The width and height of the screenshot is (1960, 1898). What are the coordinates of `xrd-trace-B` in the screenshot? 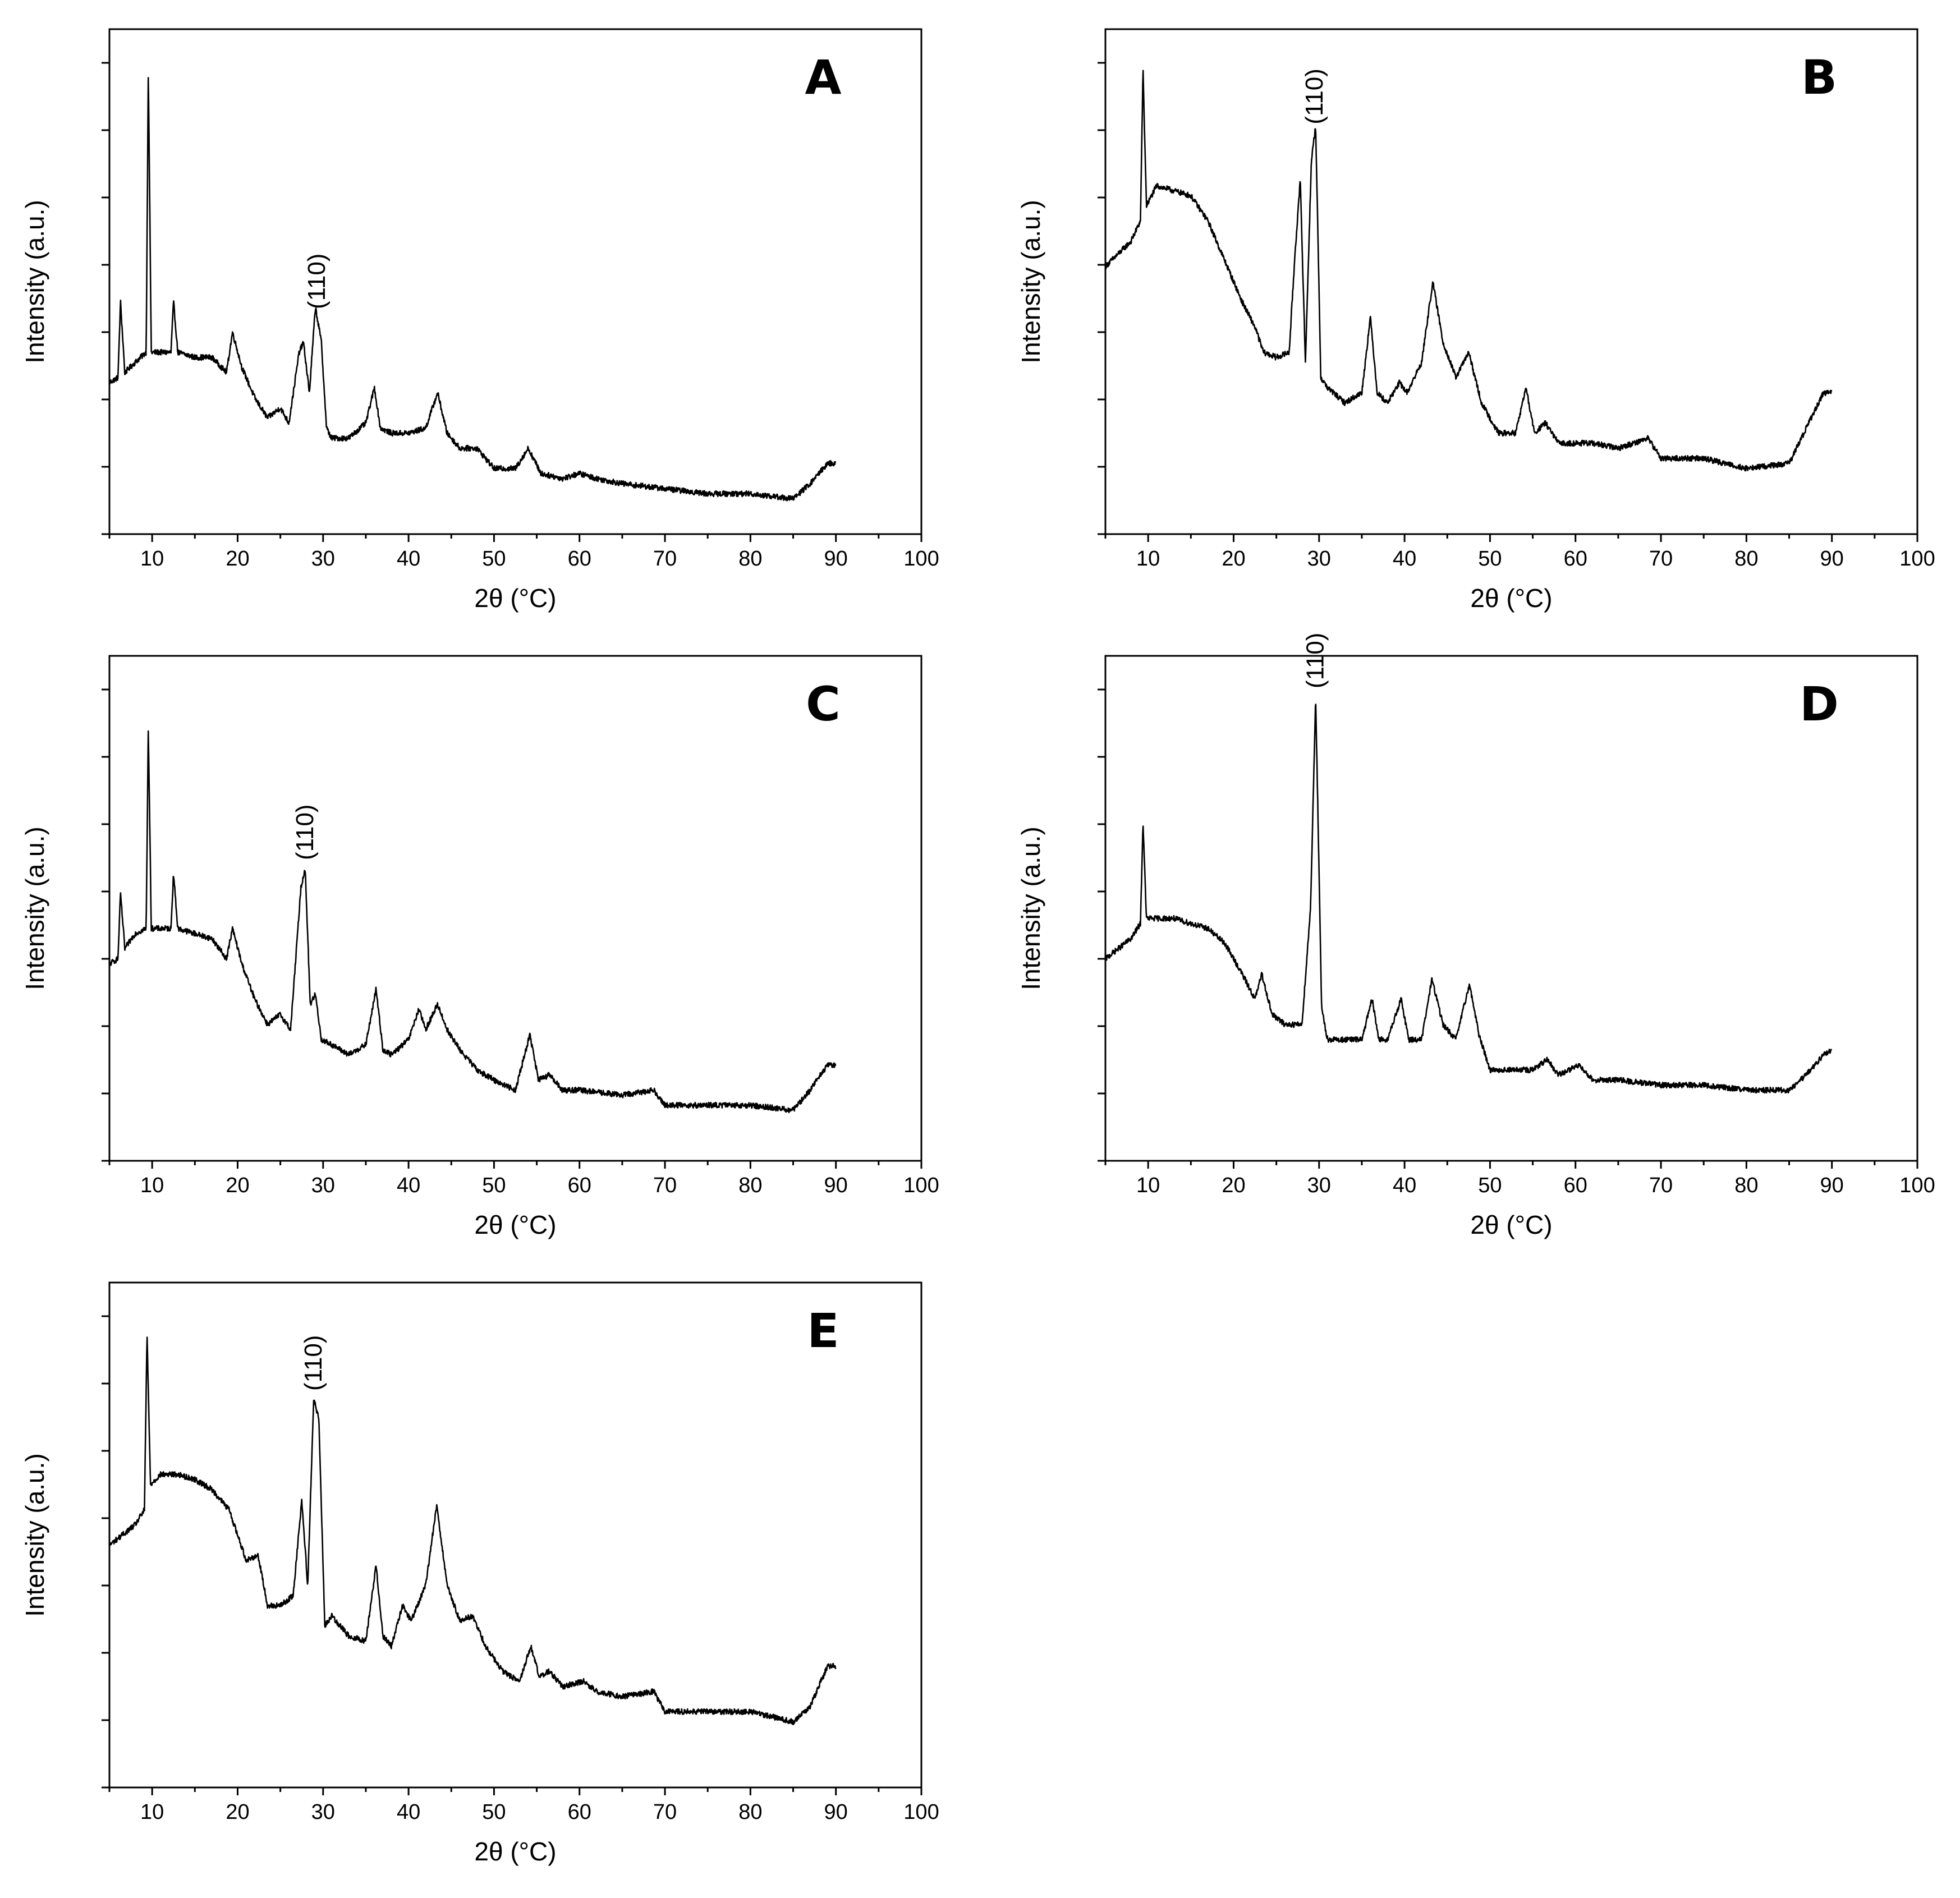 It's located at (1469, 271).